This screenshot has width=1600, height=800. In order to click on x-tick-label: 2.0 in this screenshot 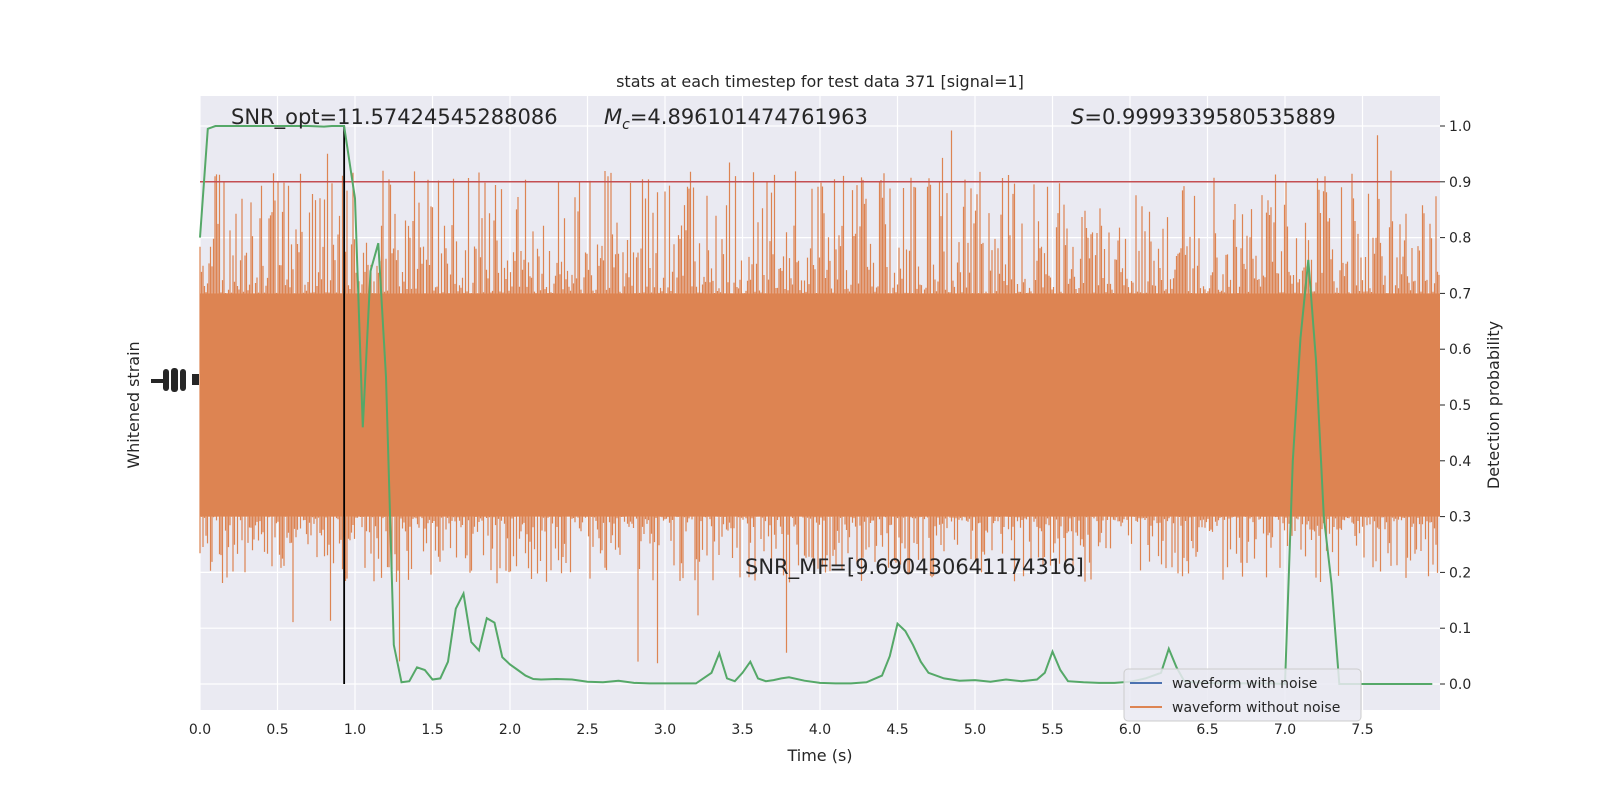, I will do `click(510, 730)`.